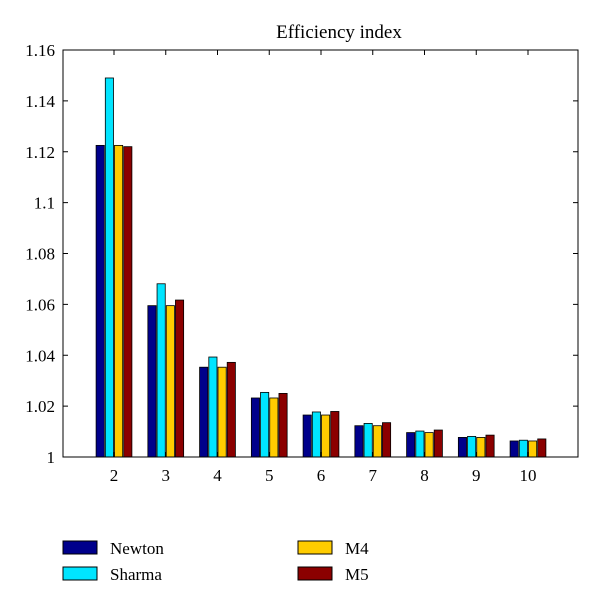  I want to click on y-tick-label: 1.1, so click(44, 203).